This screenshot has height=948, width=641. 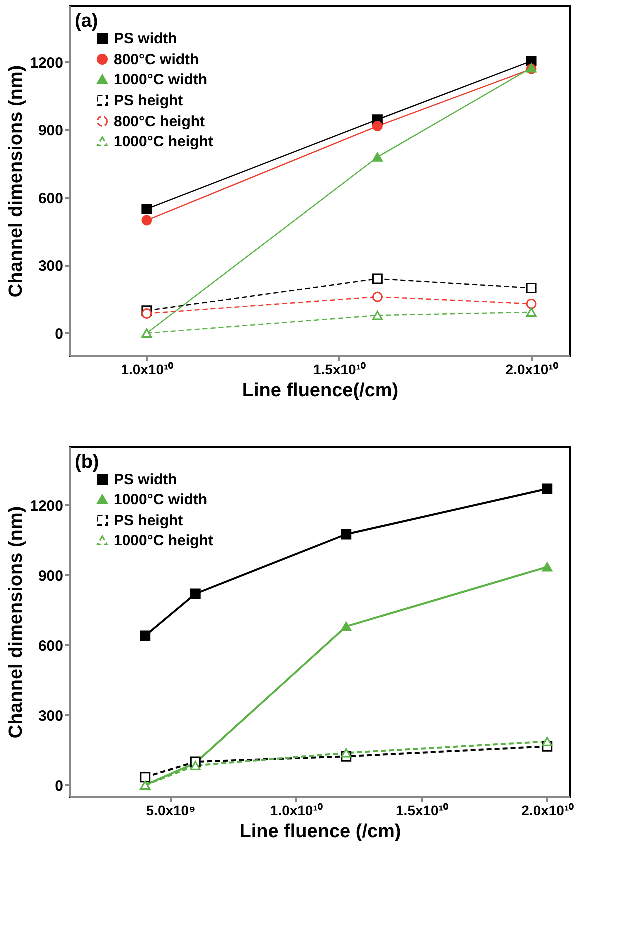 What do you see at coordinates (157, 60) in the screenshot?
I see `legend-label: 800°C width` at bounding box center [157, 60].